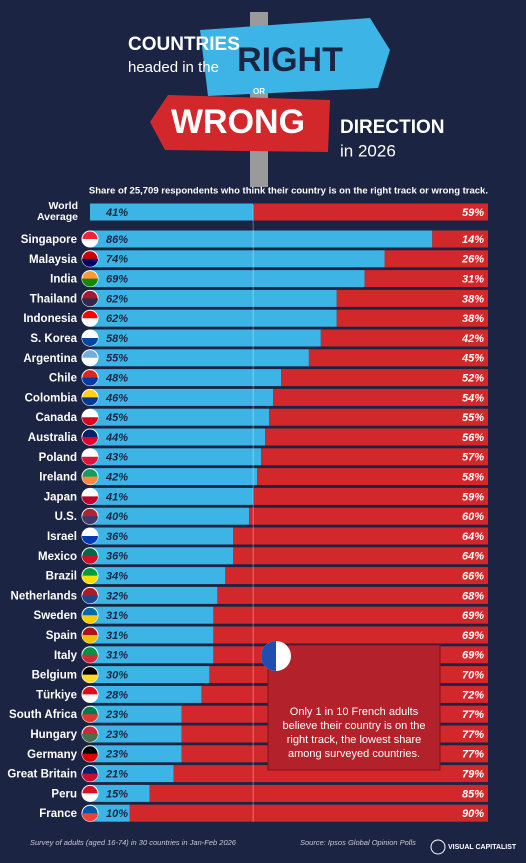 This screenshot has width=526, height=863. I want to click on value-label: 54%, so click(473, 398).